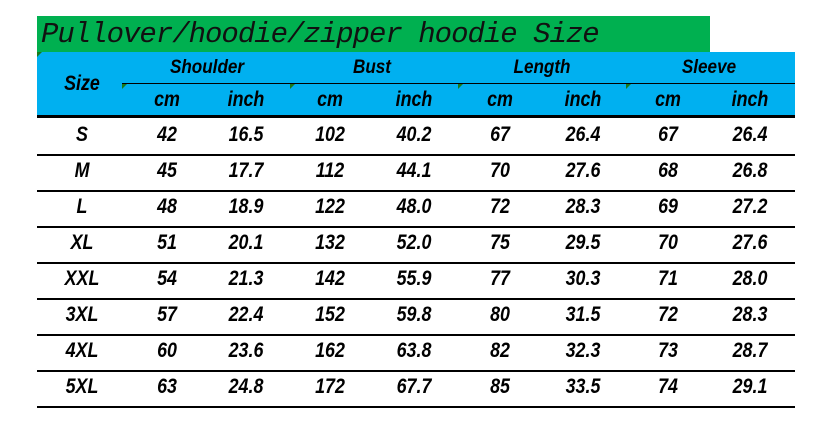 The width and height of the screenshot is (832, 432). Describe the element at coordinates (330, 350) in the screenshot. I see `size-value: 162` at that location.